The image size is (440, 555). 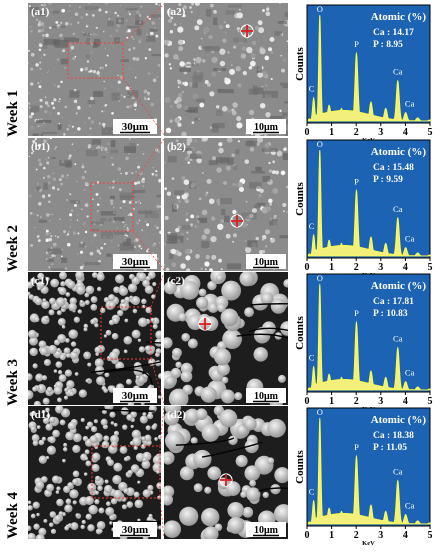 What do you see at coordinates (176, 415) in the screenshot?
I see `panel-tag-magnified: (d2)` at bounding box center [176, 415].